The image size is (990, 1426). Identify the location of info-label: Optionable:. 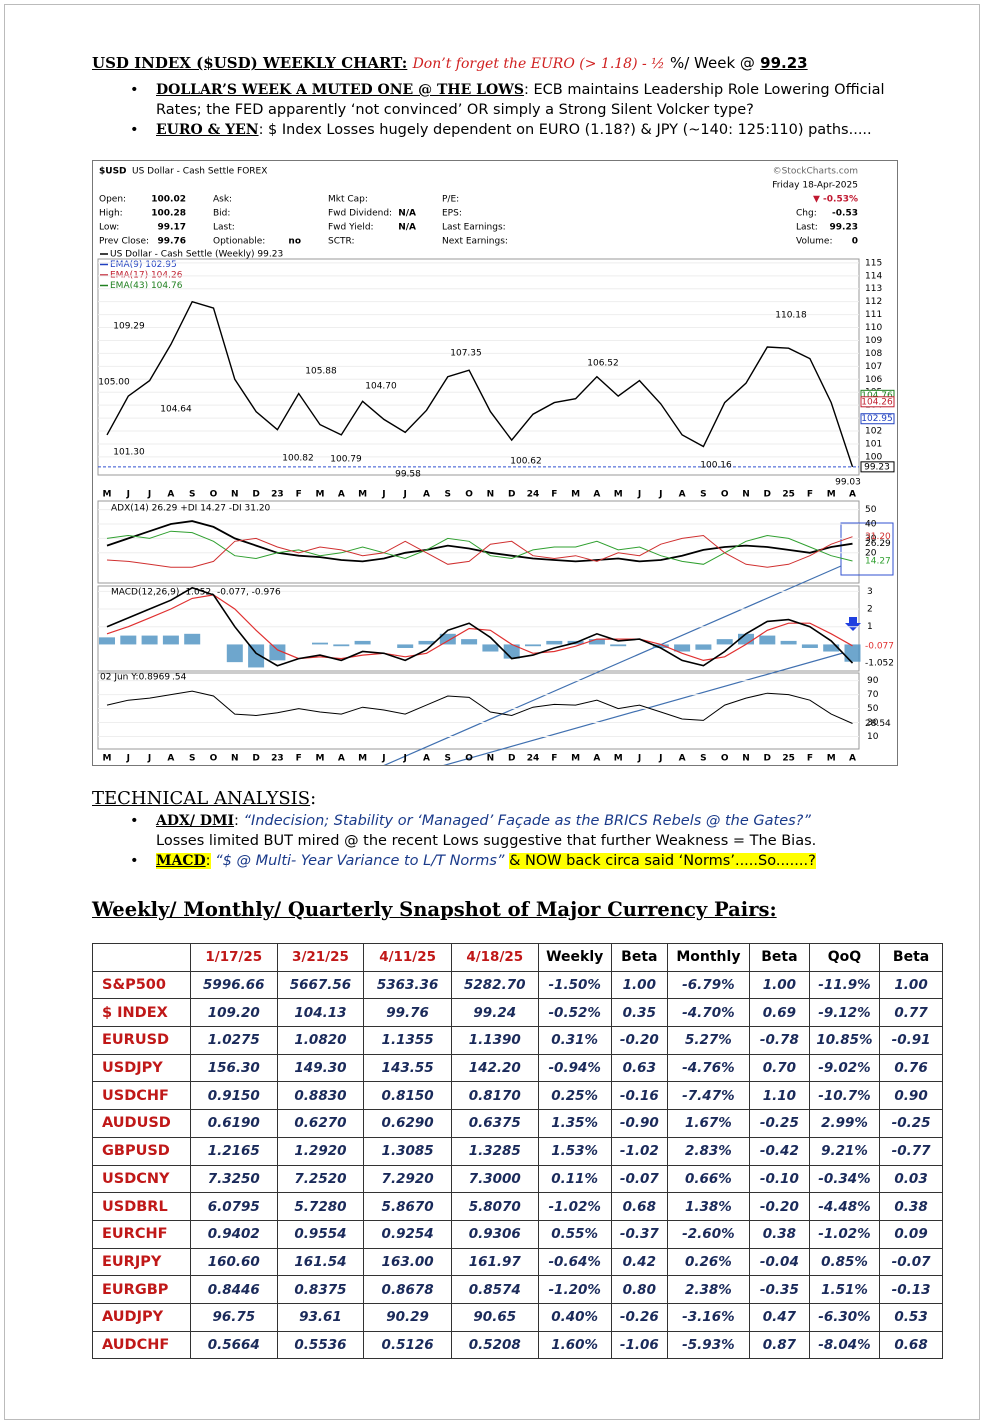
(239, 242).